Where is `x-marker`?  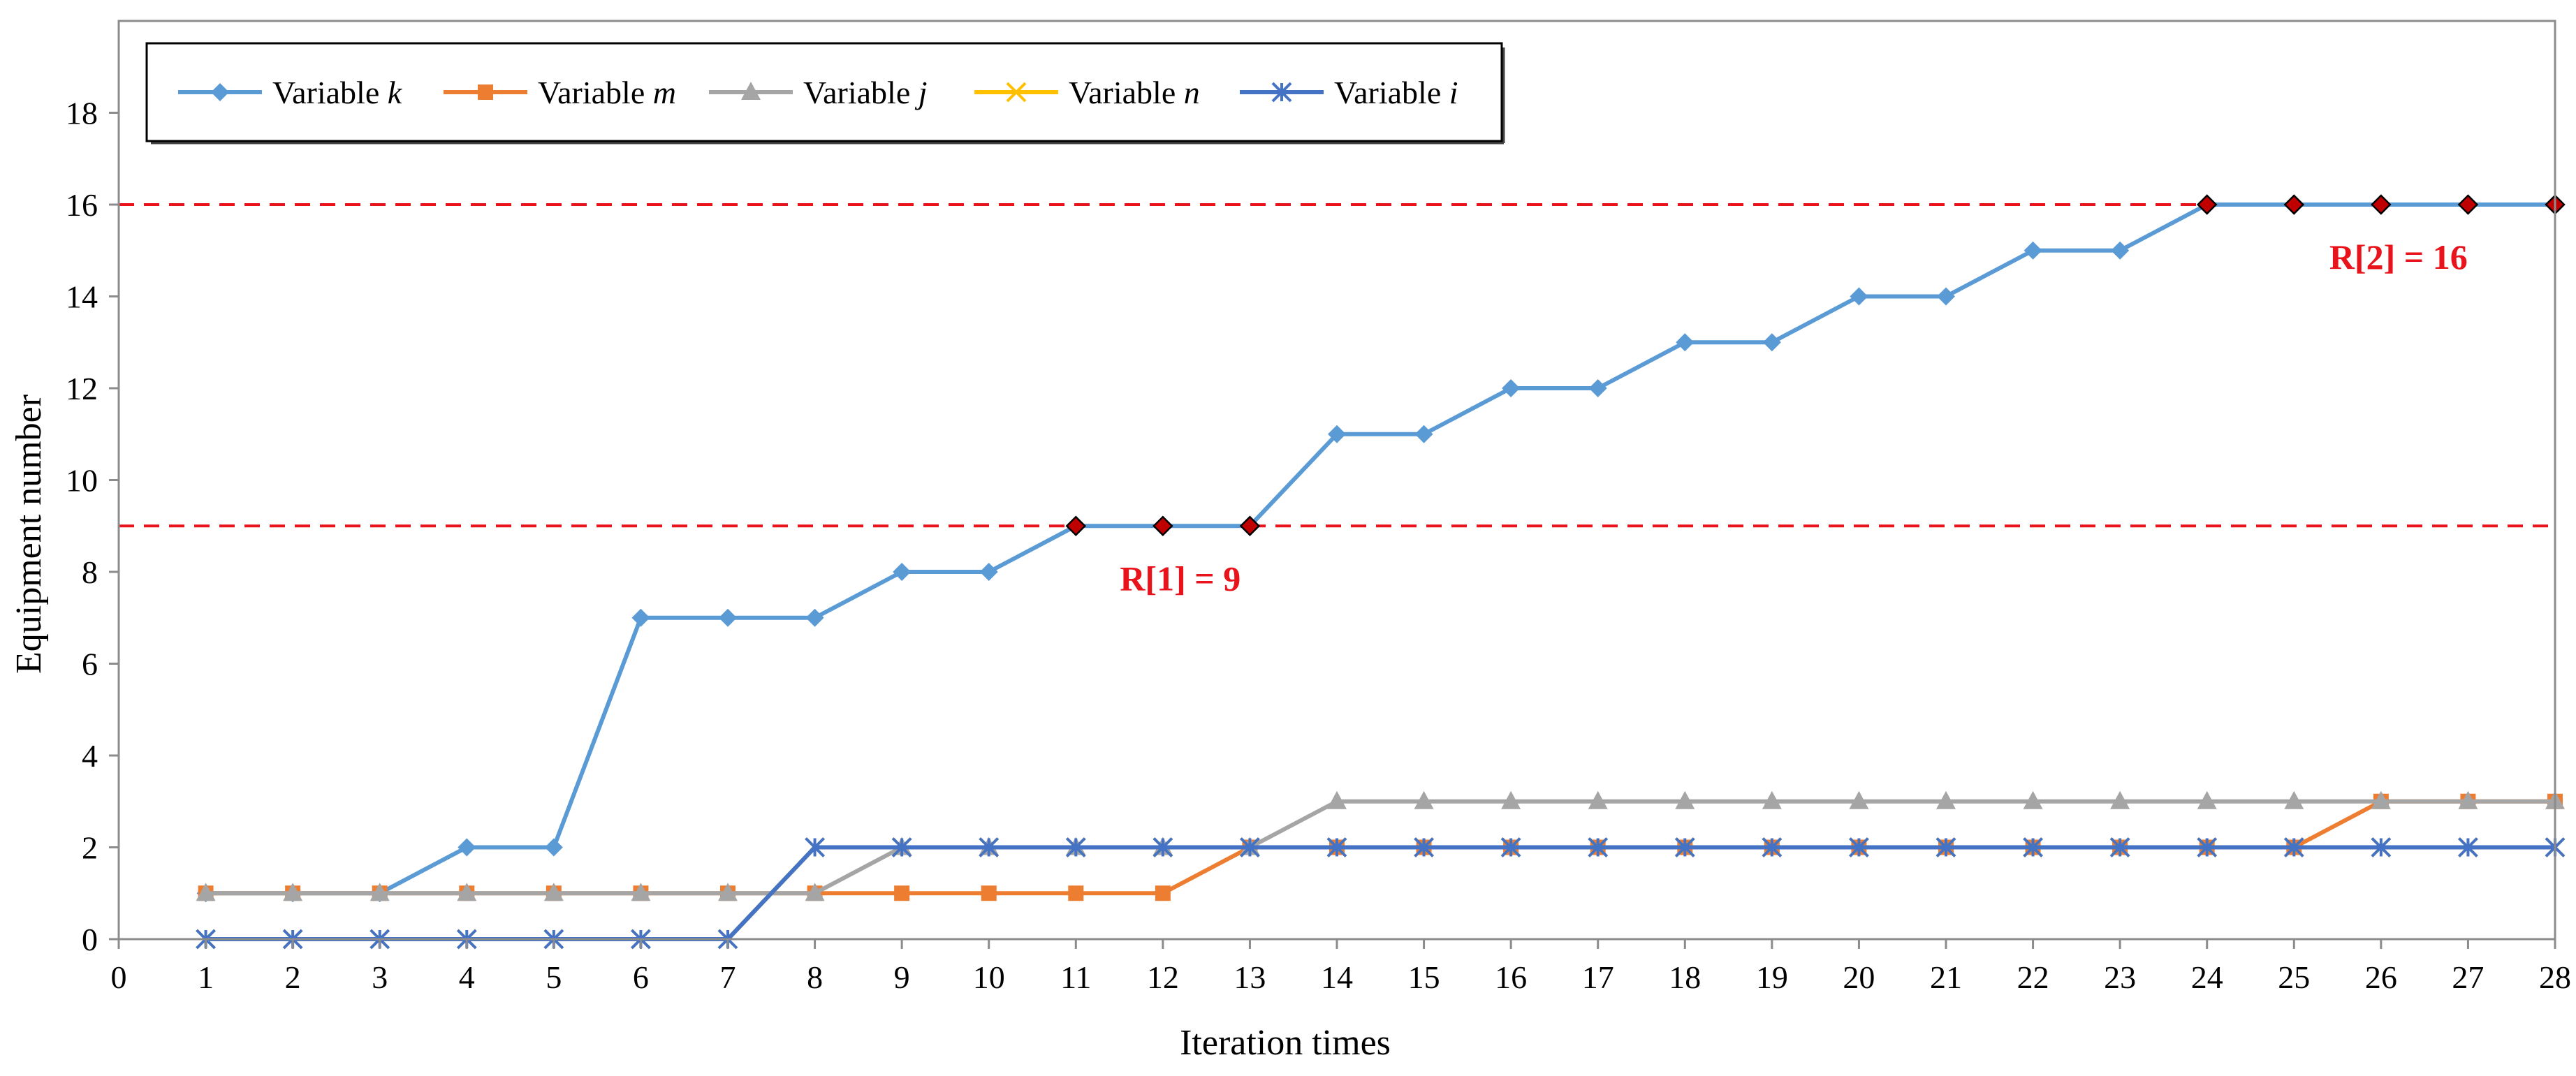 x-marker is located at coordinates (1016, 92).